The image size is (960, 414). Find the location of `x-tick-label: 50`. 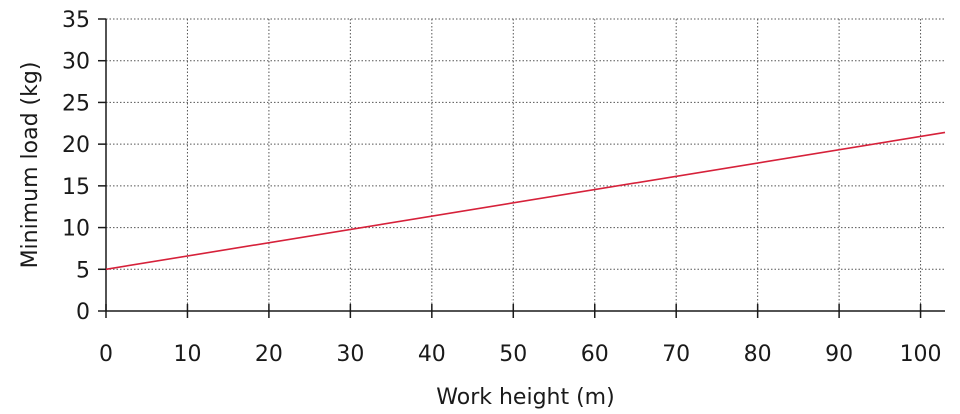

x-tick-label: 50 is located at coordinates (513, 354).